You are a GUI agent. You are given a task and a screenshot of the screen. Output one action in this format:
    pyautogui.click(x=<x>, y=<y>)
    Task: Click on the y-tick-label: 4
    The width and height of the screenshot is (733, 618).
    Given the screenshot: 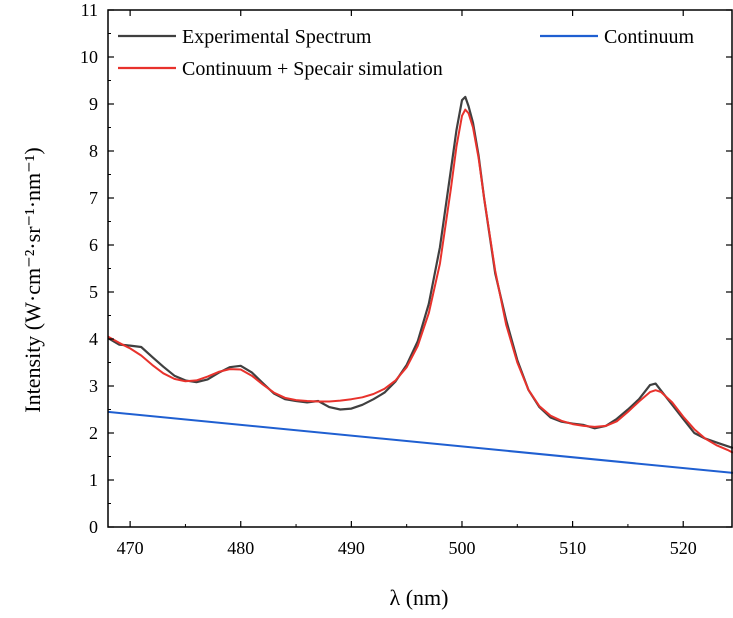 What is the action you would take?
    pyautogui.click(x=93, y=339)
    